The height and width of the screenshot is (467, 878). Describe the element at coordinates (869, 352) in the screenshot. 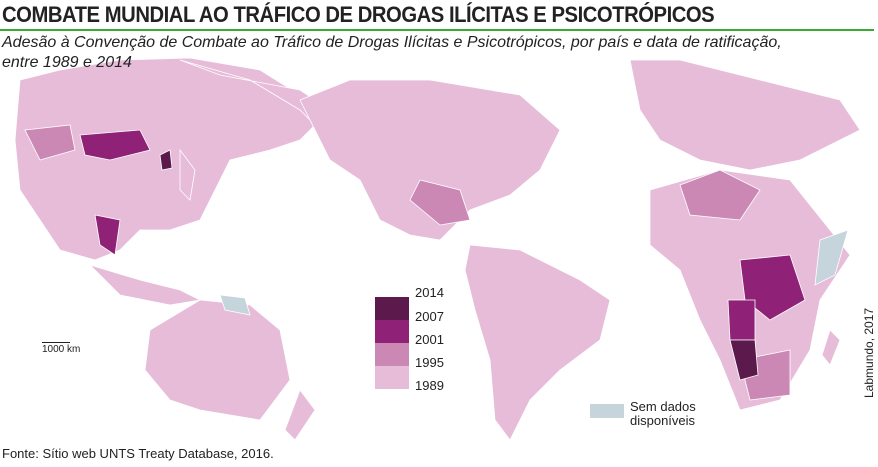

I see `credit: Labmundo, 2017` at that location.